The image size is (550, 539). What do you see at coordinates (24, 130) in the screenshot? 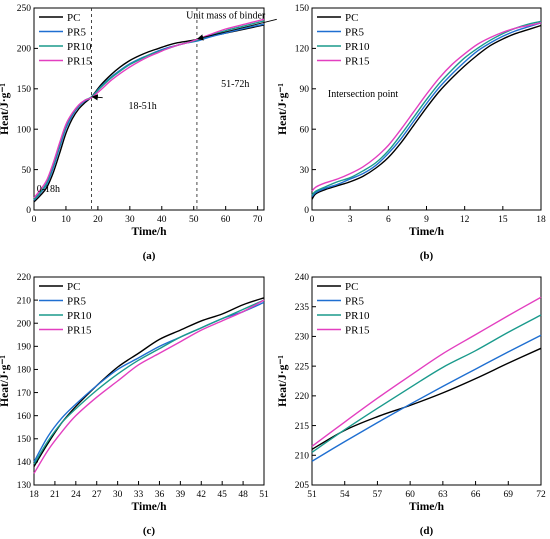
I see `y-tick-label: 100` at bounding box center [24, 130].